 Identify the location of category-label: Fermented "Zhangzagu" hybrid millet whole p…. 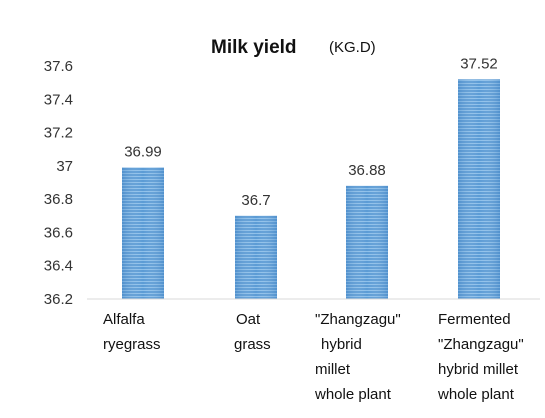
(480, 357).